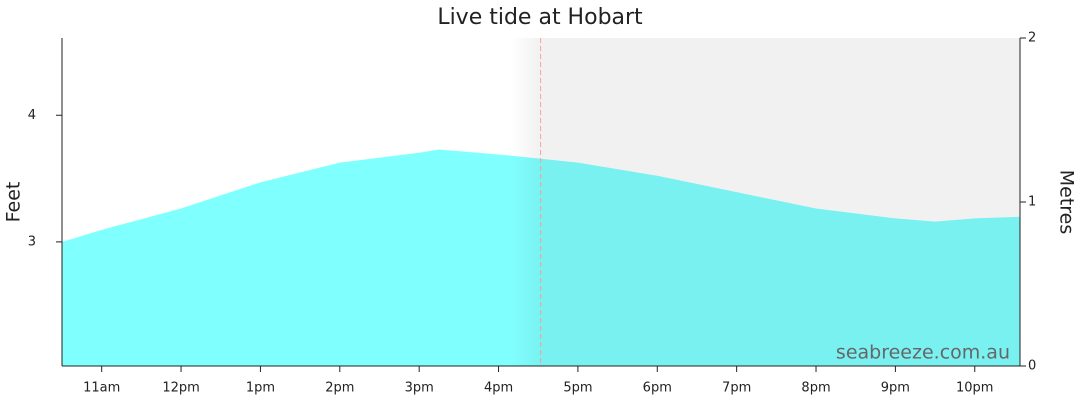  I want to click on x-tick-label: 2pm, so click(339, 388).